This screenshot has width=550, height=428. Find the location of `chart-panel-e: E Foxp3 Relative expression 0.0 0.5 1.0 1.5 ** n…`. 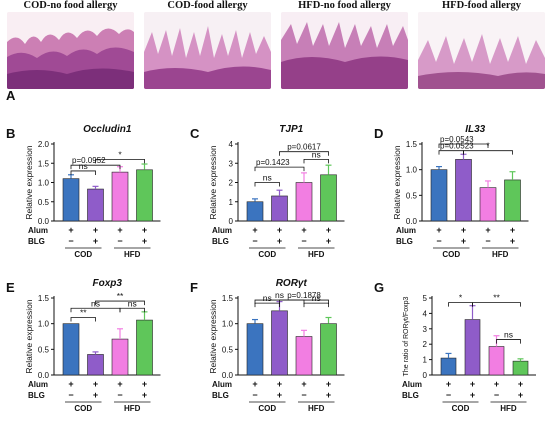

chart-panel-e: E Foxp3 Relative expression 0.0 0.5 1.0 1.5 ** n… is located at coordinates (90, 348).